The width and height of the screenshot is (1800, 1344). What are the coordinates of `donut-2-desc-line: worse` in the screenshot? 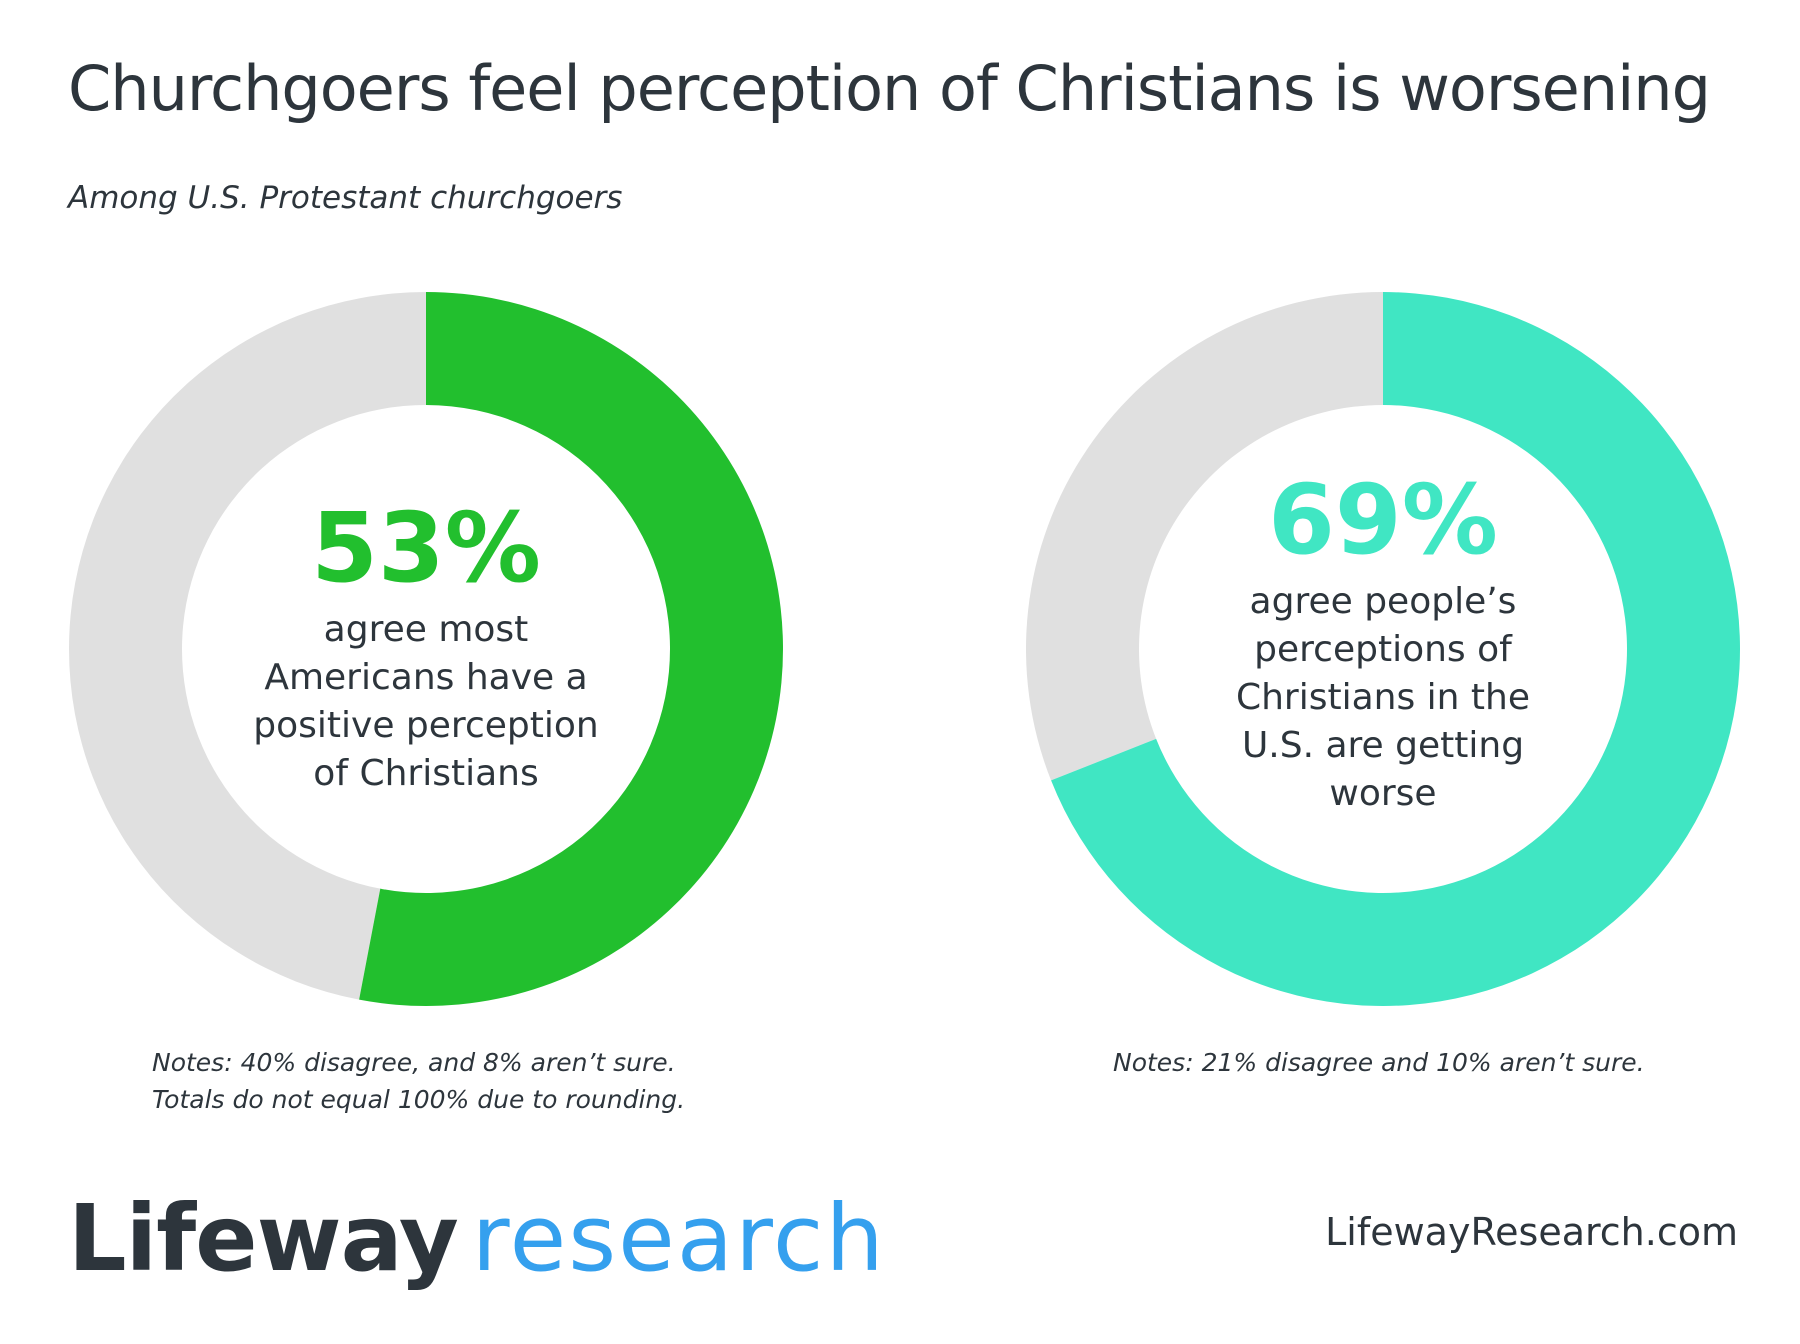 It's located at (1383, 793).